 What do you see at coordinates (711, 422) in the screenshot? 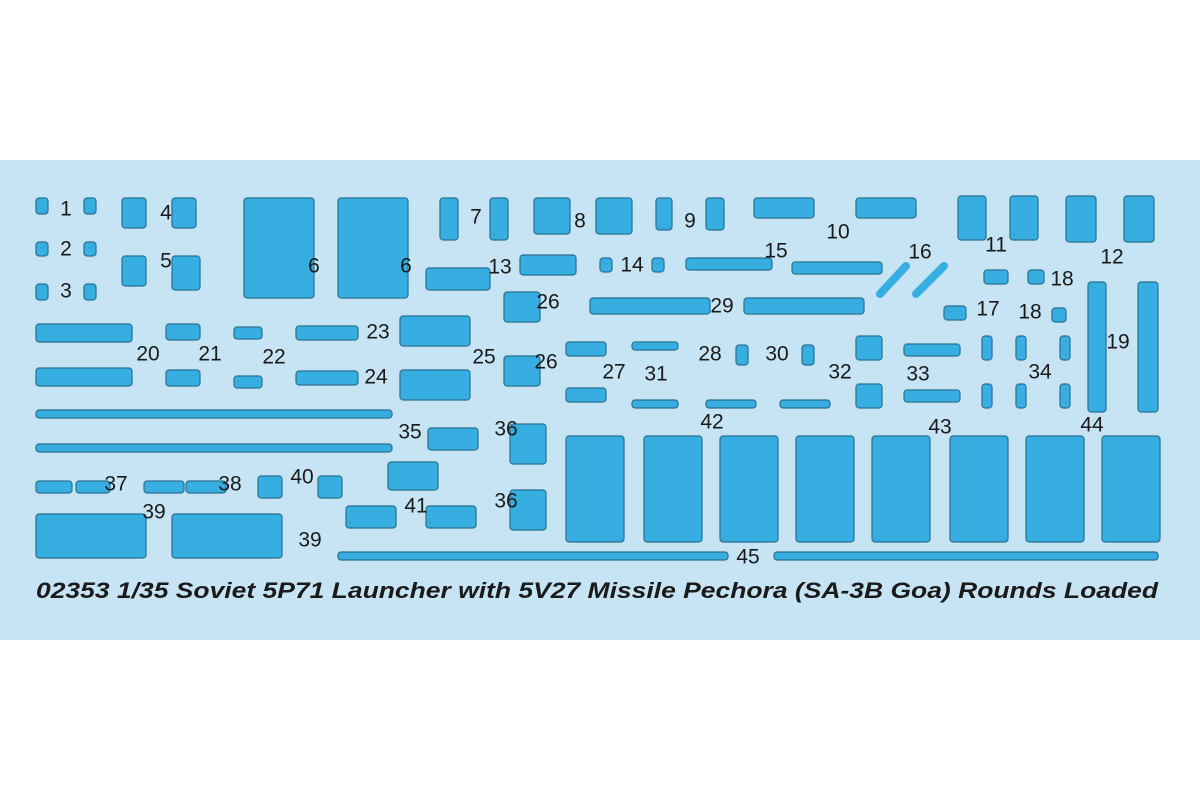
I see `decal-number: 42` at bounding box center [711, 422].